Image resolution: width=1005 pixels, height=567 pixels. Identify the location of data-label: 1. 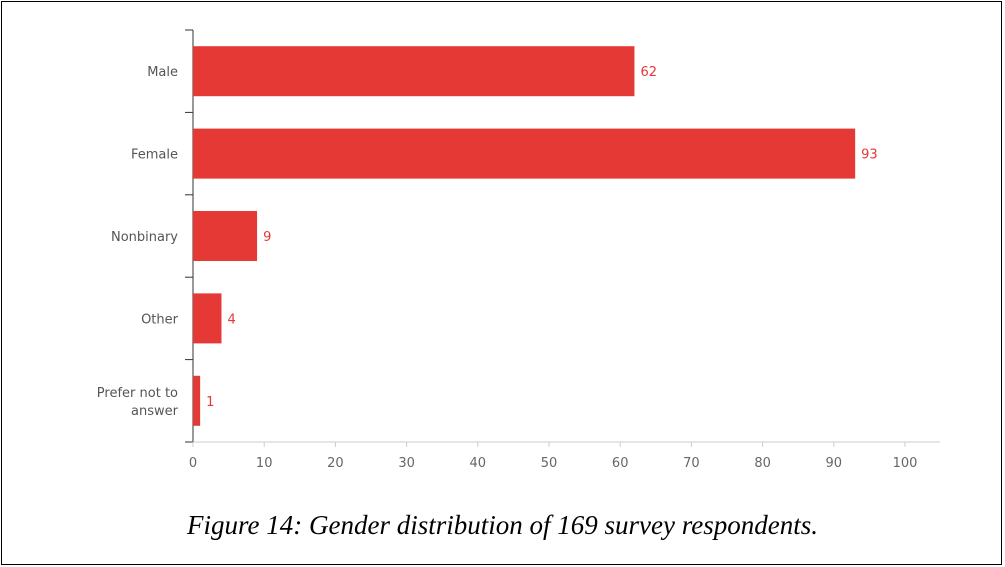
(210, 402).